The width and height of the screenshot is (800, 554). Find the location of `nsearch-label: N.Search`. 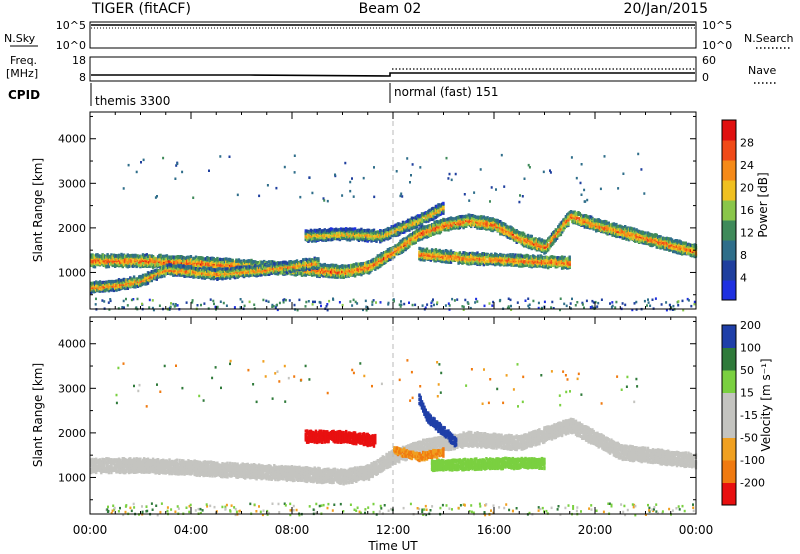

nsearch-label: N.Search is located at coordinates (769, 38).